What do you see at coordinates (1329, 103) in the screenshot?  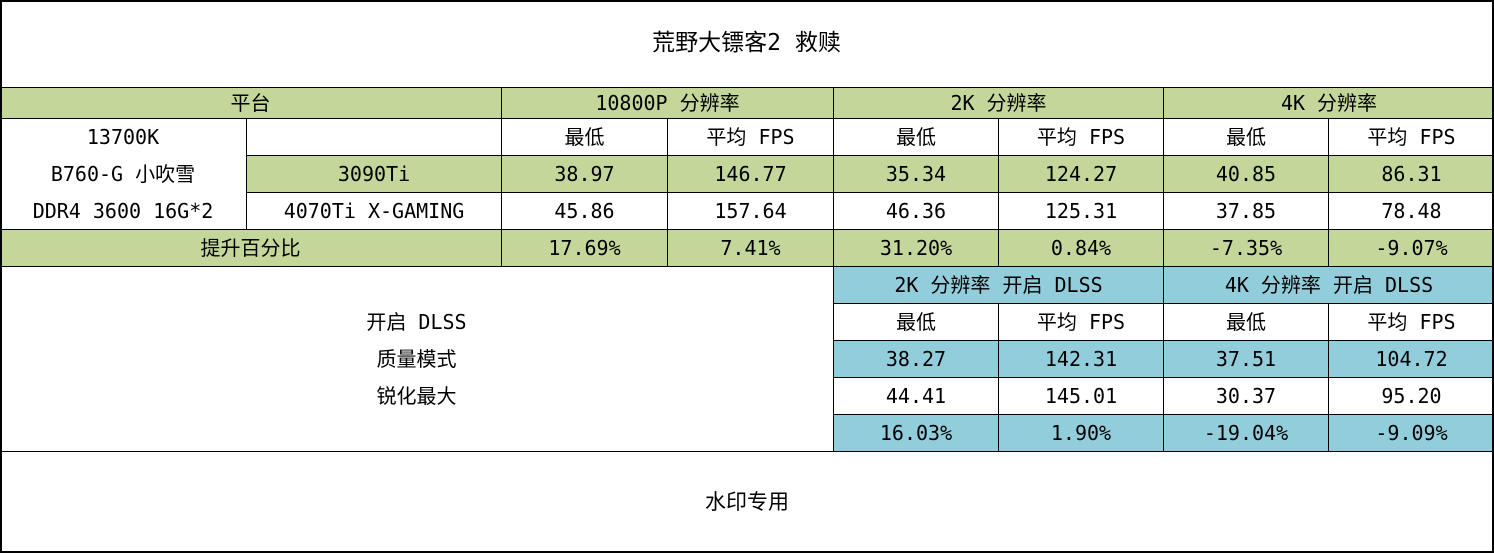 I see `header-res-4k: 4K 分辨率` at bounding box center [1329, 103].